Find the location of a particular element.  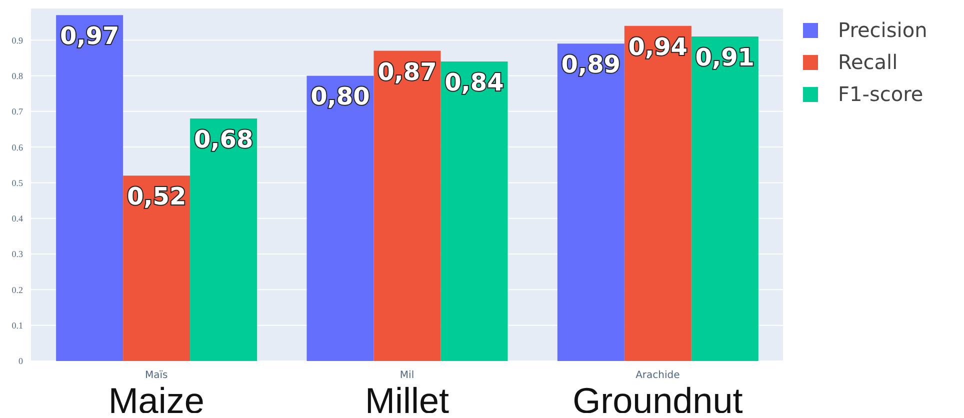

y-tick-label: 0.2 is located at coordinates (17, 289).